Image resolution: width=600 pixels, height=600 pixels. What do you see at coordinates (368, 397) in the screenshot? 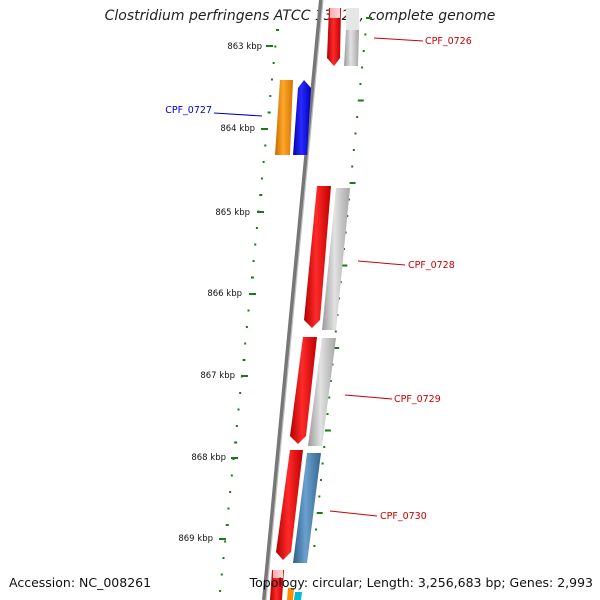
I see `leader-cpf0729` at bounding box center [368, 397].